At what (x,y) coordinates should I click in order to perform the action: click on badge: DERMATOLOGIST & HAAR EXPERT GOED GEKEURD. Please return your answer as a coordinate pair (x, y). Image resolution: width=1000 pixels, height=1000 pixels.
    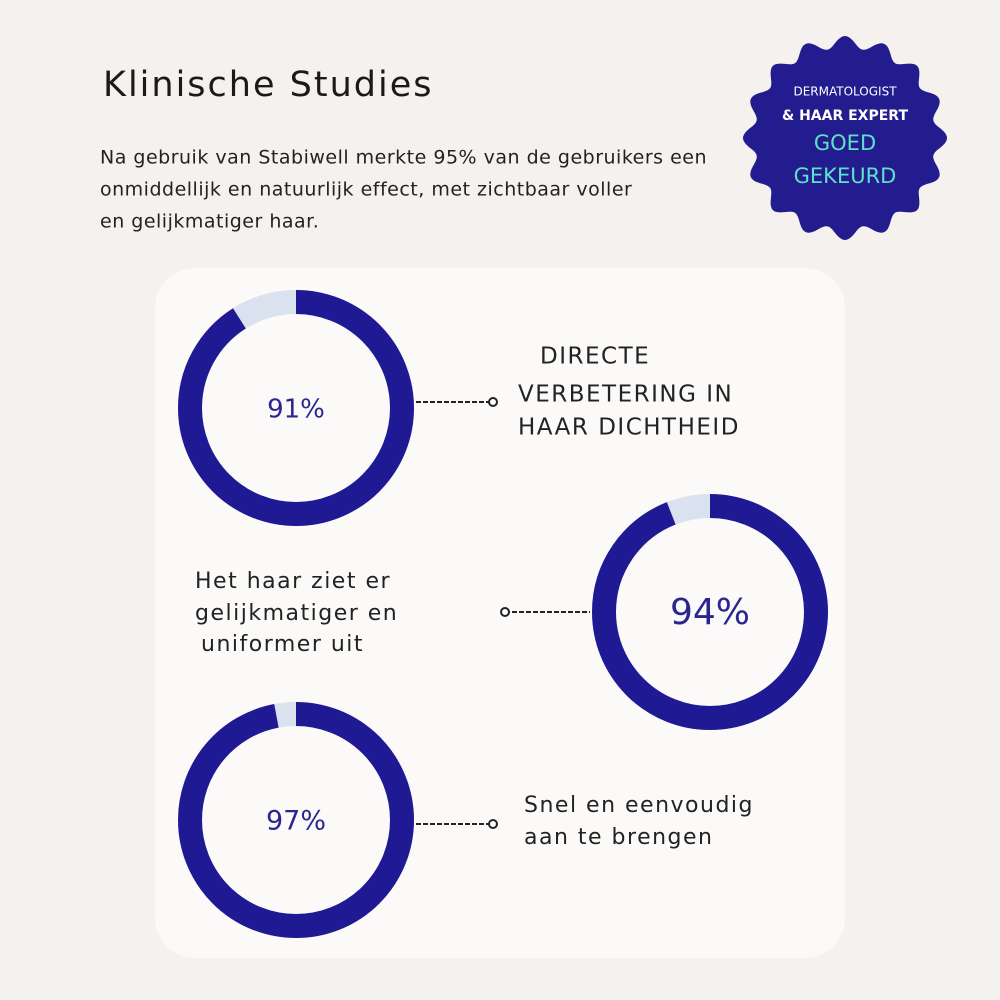
    Looking at the image, I should click on (845, 138).